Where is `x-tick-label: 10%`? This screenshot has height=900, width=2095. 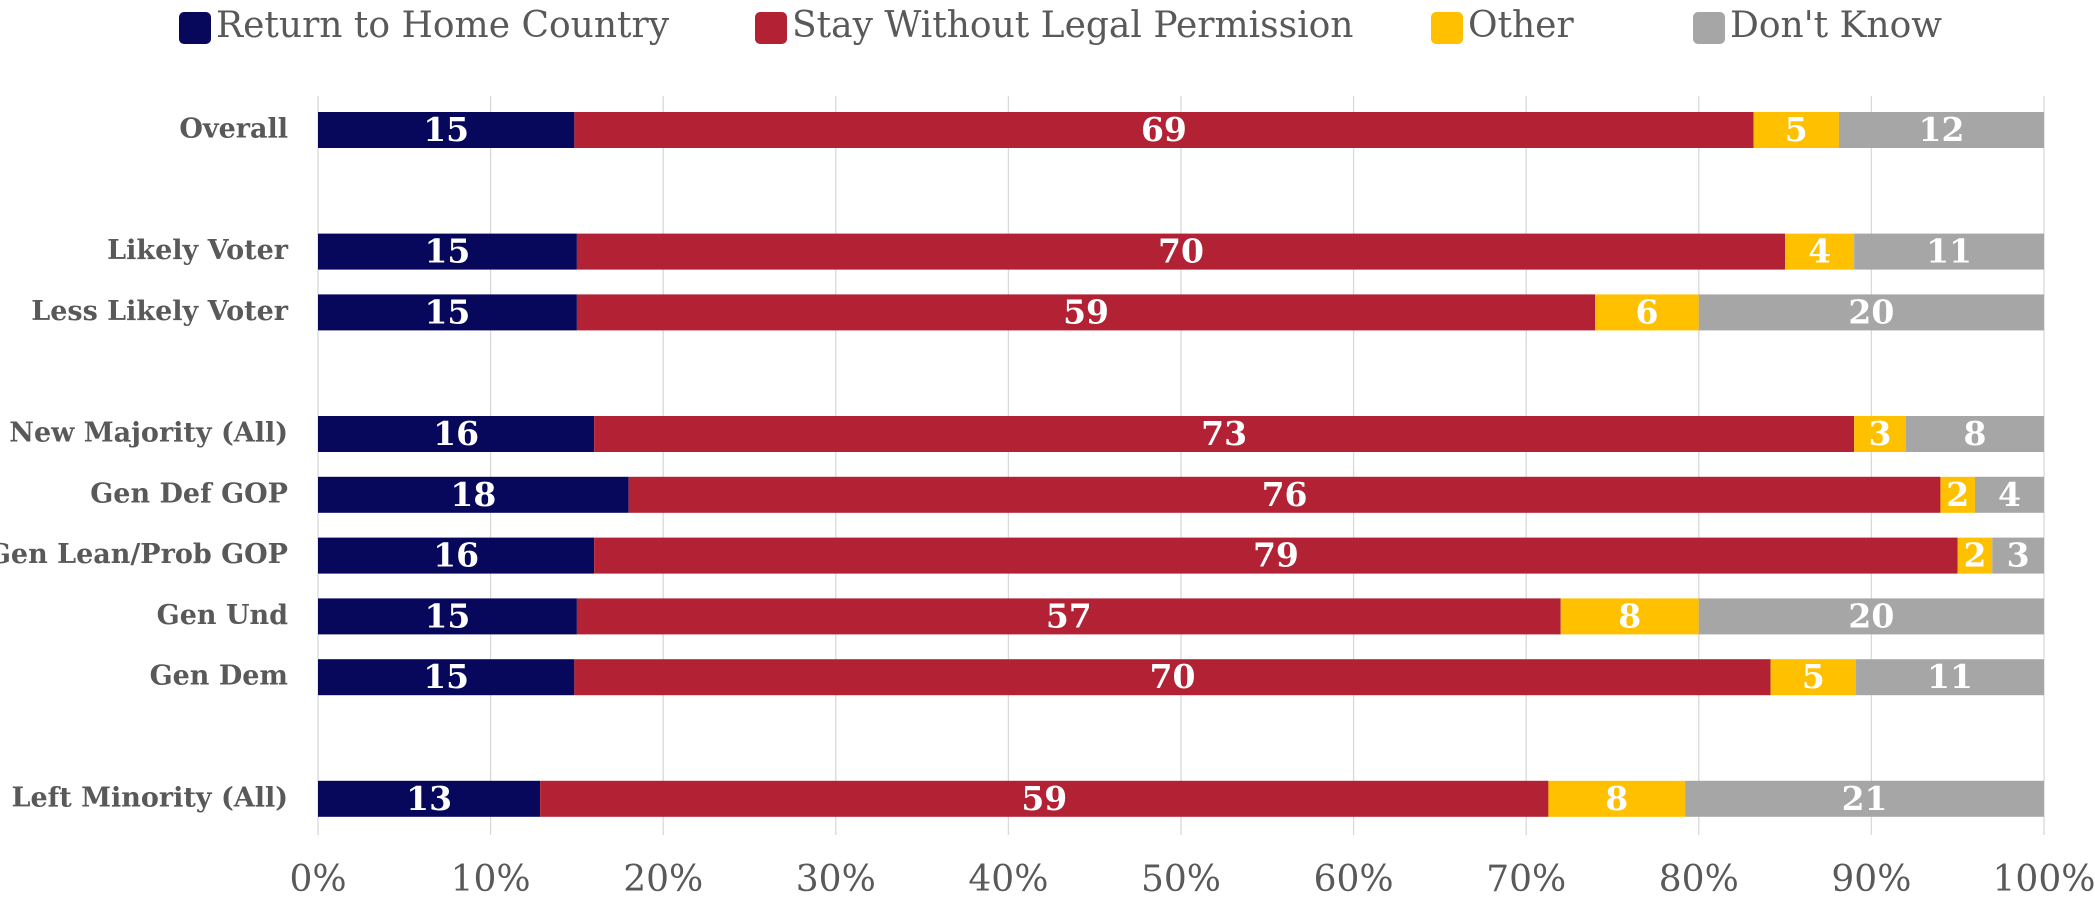
x-tick-label: 10% is located at coordinates (491, 879).